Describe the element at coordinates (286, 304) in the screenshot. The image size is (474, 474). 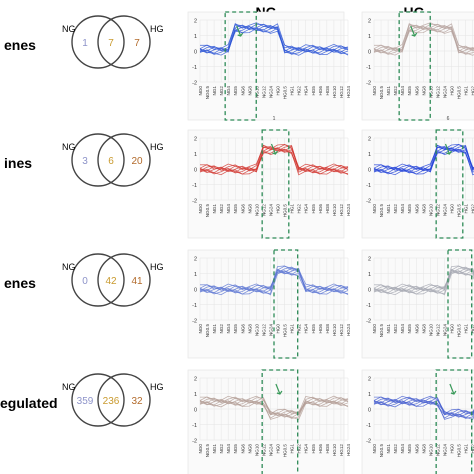
I see `highlight-window` at that location.